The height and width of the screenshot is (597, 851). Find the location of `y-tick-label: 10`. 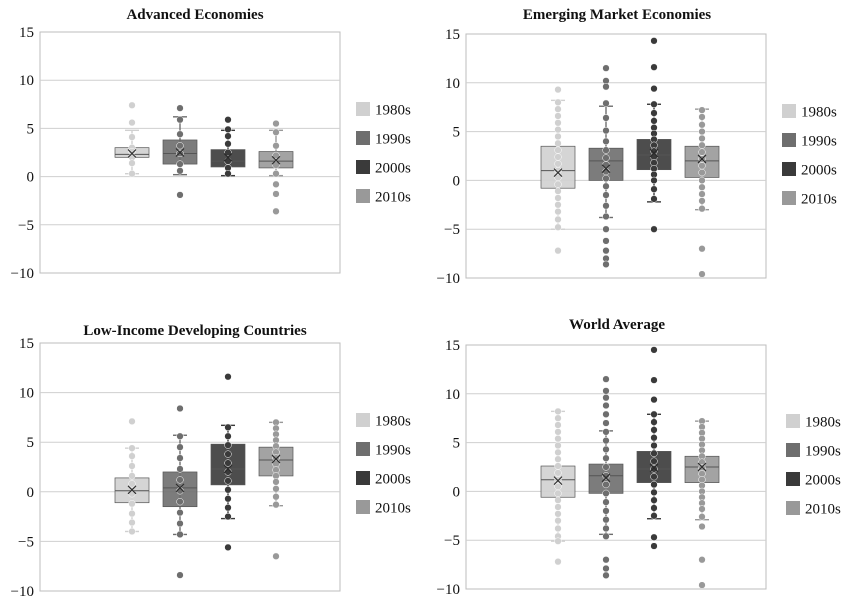

y-tick-label: 10 is located at coordinates (26, 394).